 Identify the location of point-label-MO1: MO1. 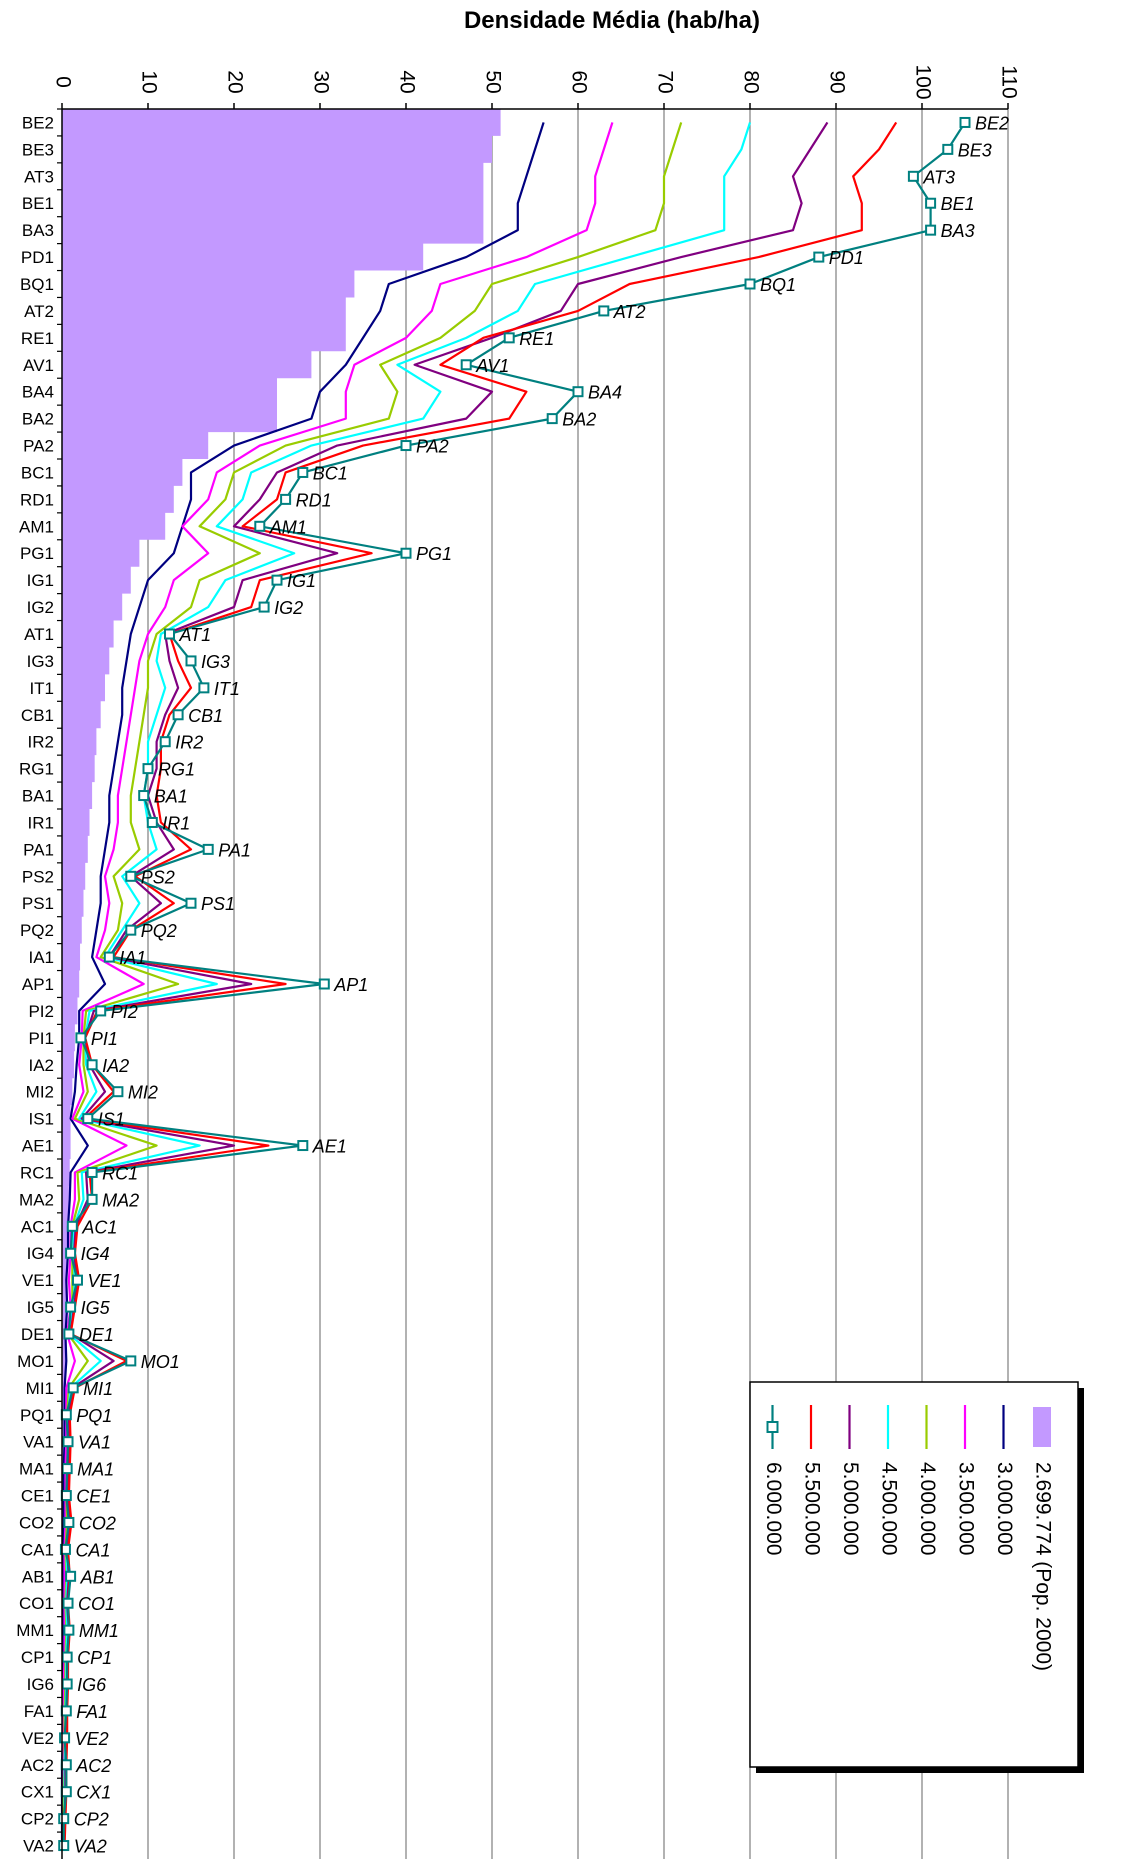
(160, 1362).